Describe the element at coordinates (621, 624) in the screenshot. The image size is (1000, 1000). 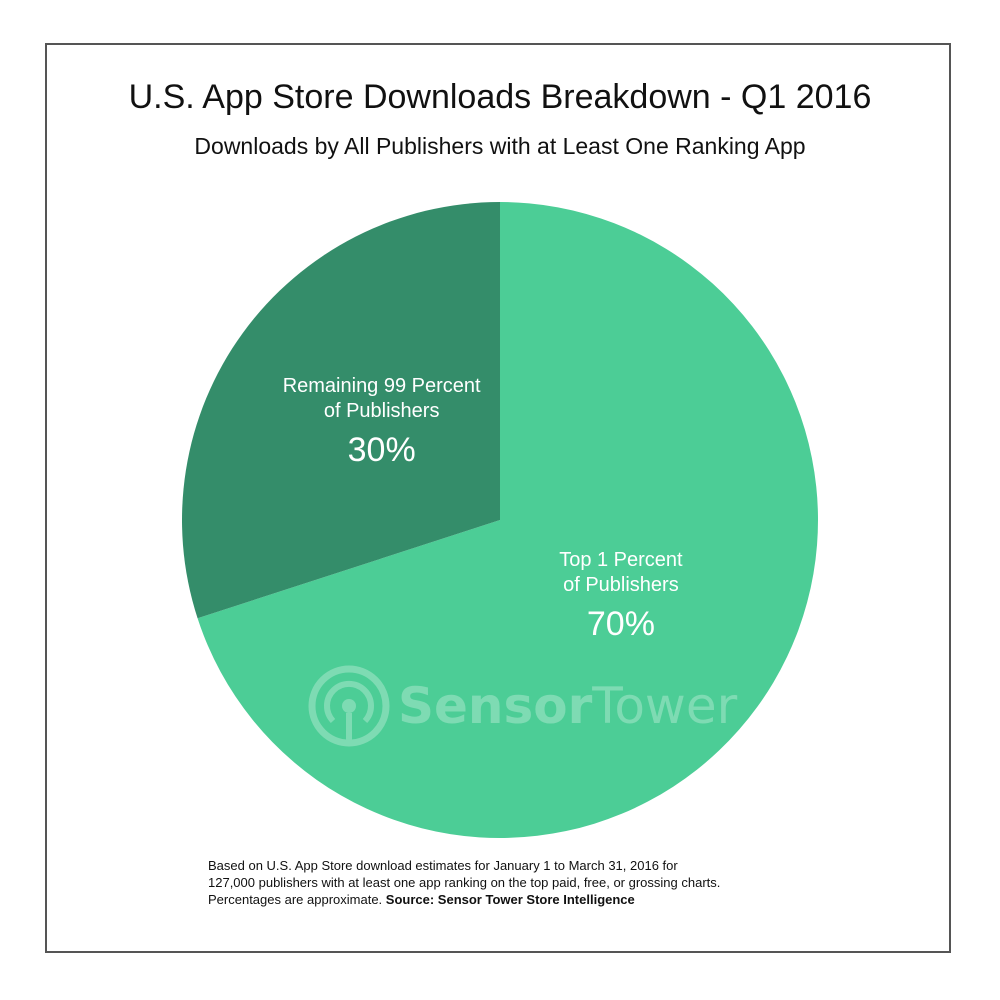
I see `slice-value-1: 70%` at that location.